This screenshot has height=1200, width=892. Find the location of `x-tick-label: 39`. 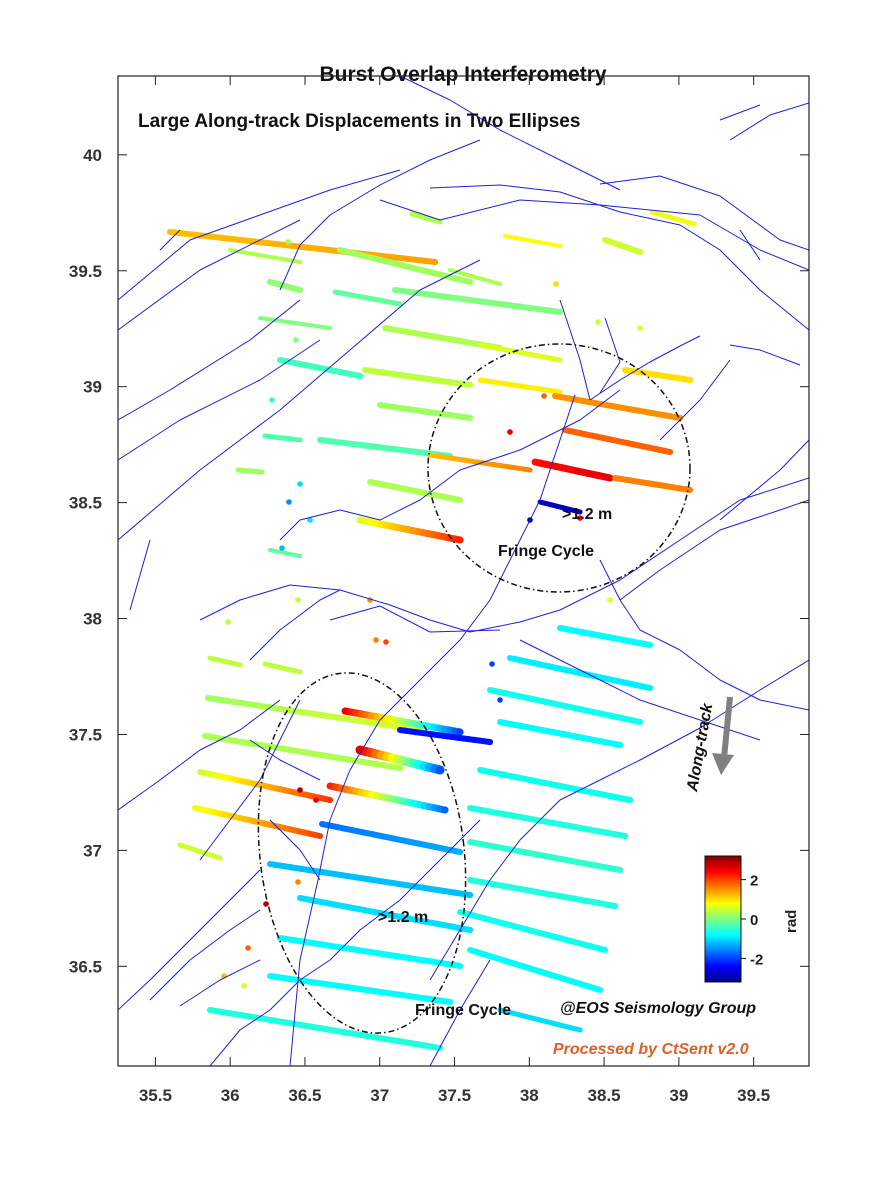

x-tick-label: 39 is located at coordinates (678, 1095).